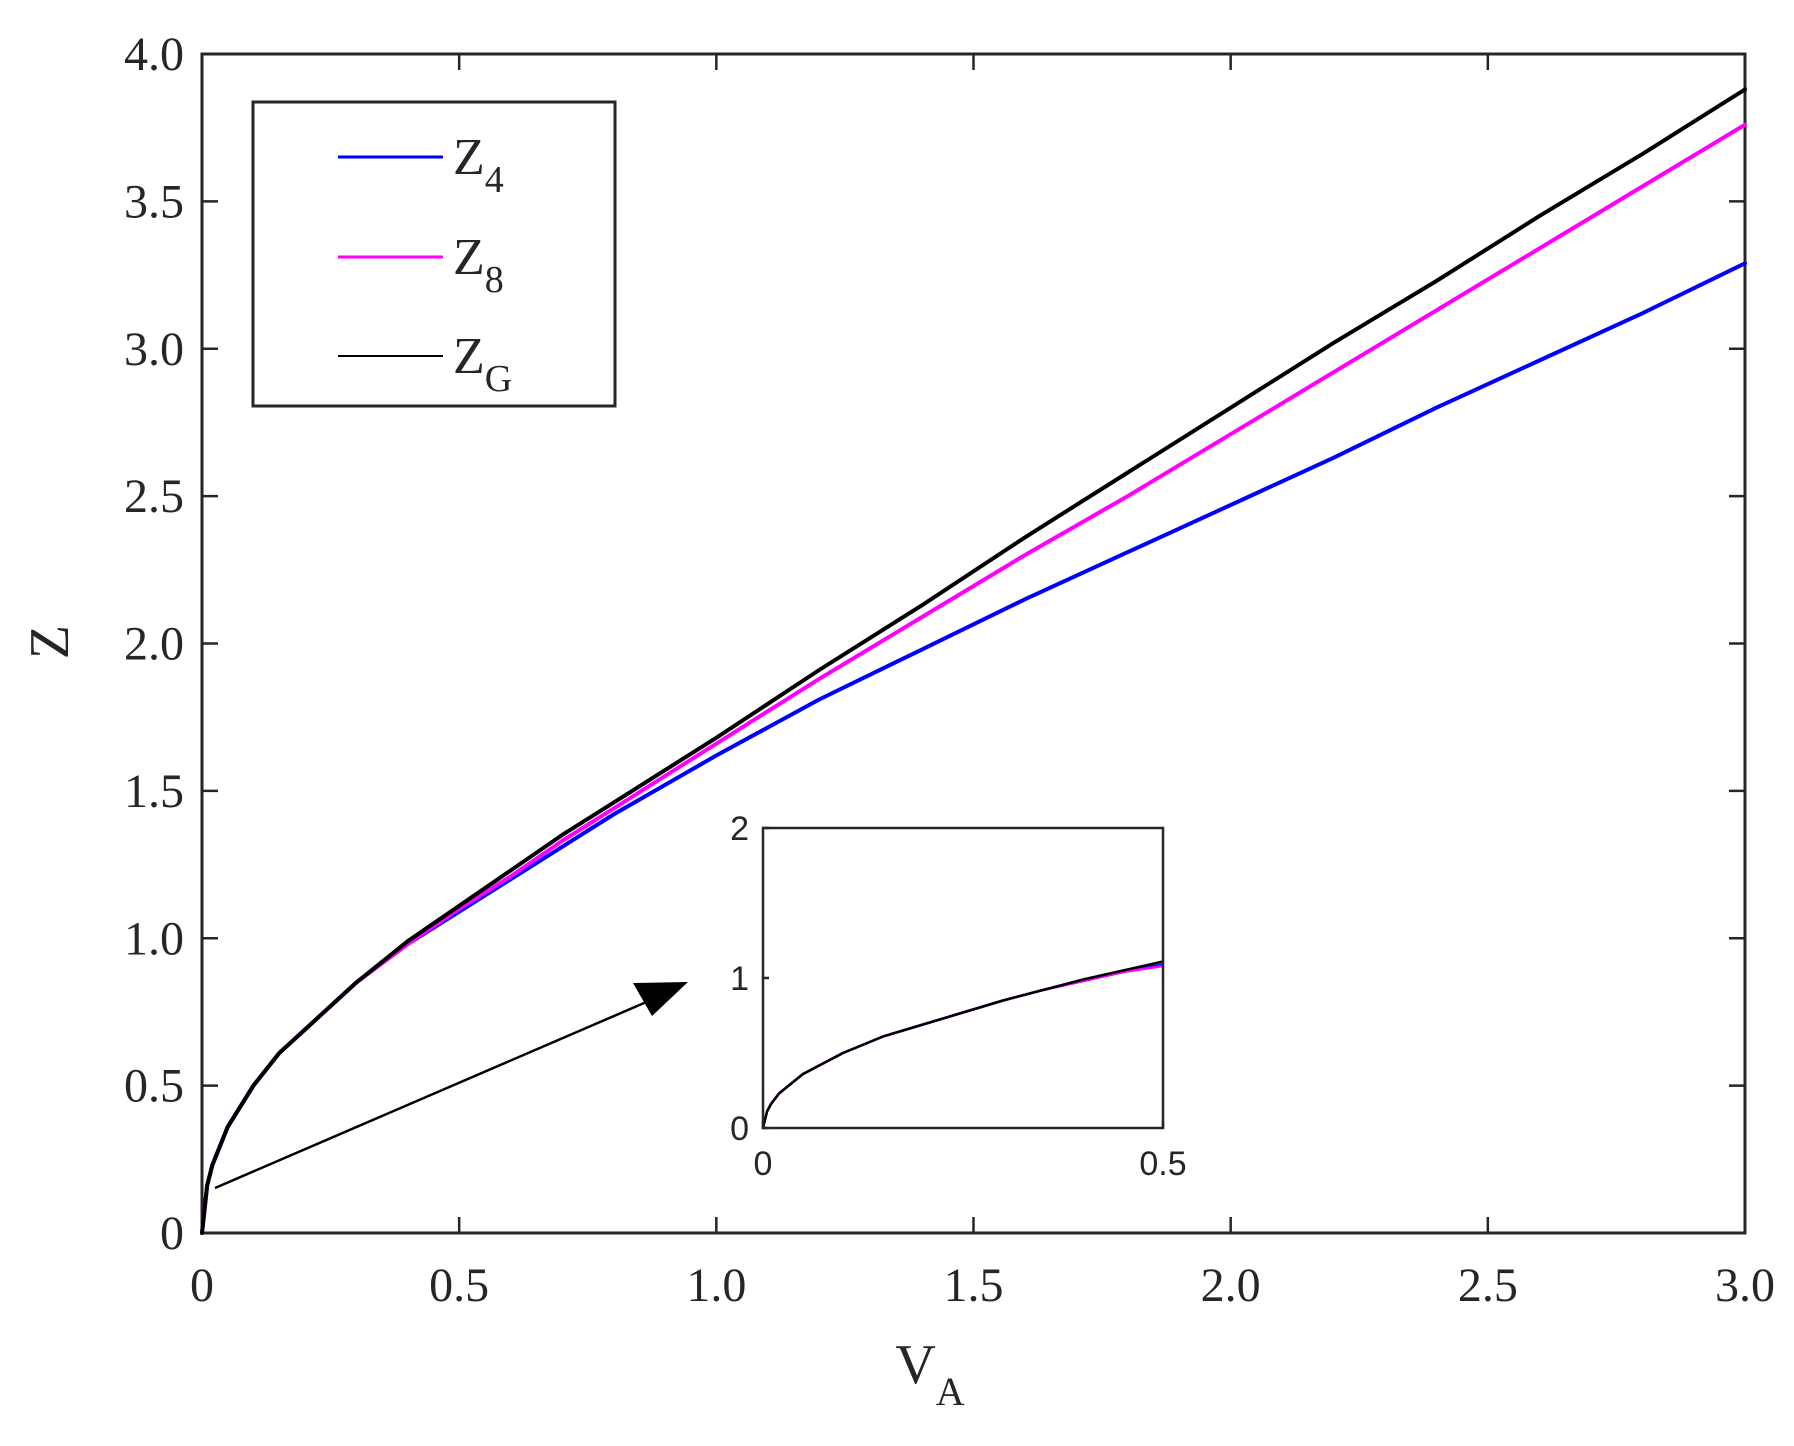 The image size is (1794, 1446). What do you see at coordinates (950, 1391) in the screenshot?
I see `x-axis-label-sub: A` at bounding box center [950, 1391].